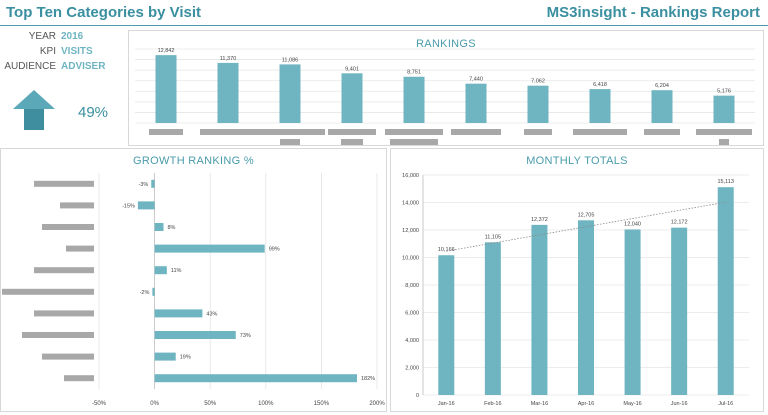  What do you see at coordinates (322, 404) in the screenshot?
I see `x-tick-label: 150%` at bounding box center [322, 404].